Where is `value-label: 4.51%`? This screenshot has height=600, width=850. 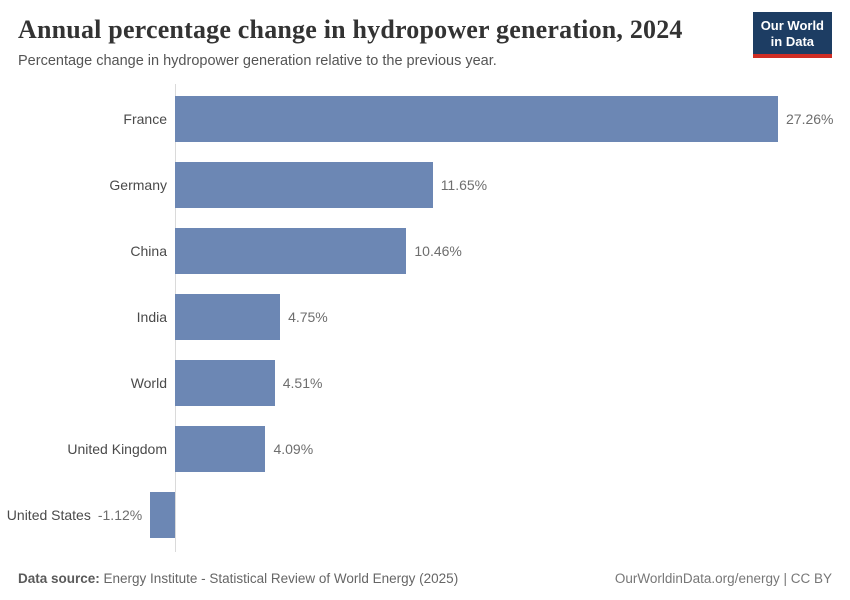 value-label: 4.51% is located at coordinates (302, 383).